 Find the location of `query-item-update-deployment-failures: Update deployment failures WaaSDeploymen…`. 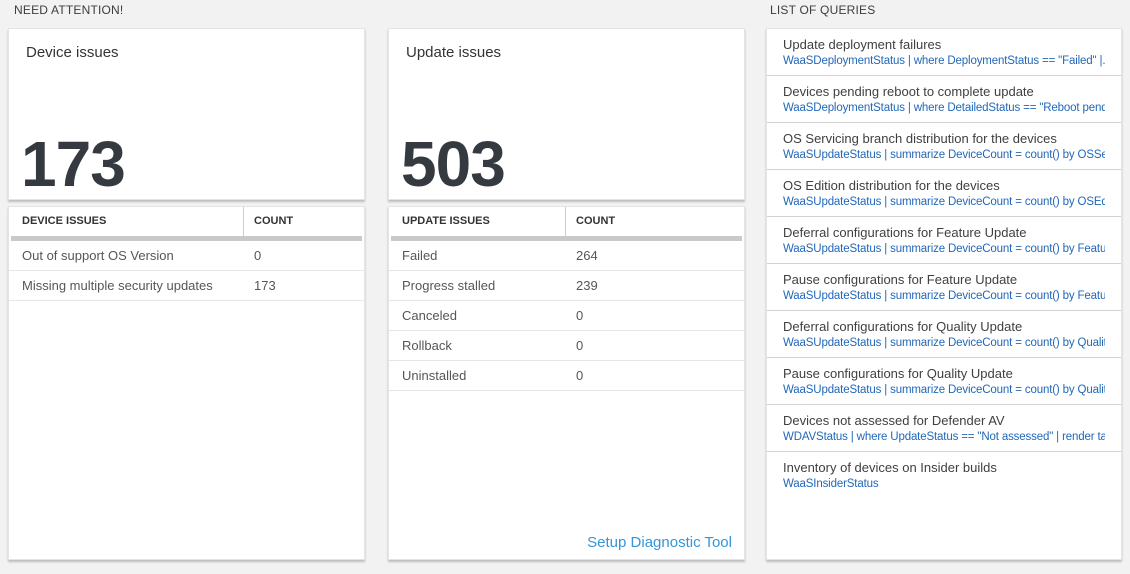

query-item-update-deployment-failures: Update deployment failures WaaSDeploymen… is located at coordinates (944, 52).